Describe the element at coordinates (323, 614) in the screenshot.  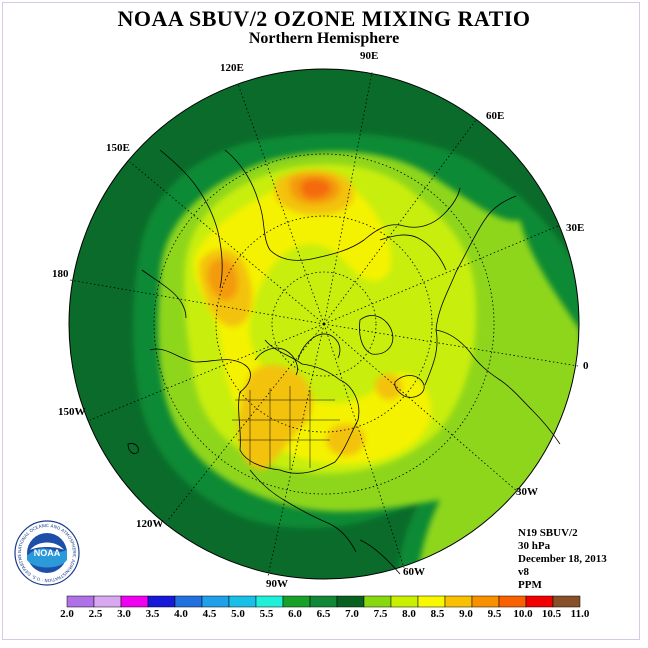
I see `colorbar-tick-label: 6.5` at that location.